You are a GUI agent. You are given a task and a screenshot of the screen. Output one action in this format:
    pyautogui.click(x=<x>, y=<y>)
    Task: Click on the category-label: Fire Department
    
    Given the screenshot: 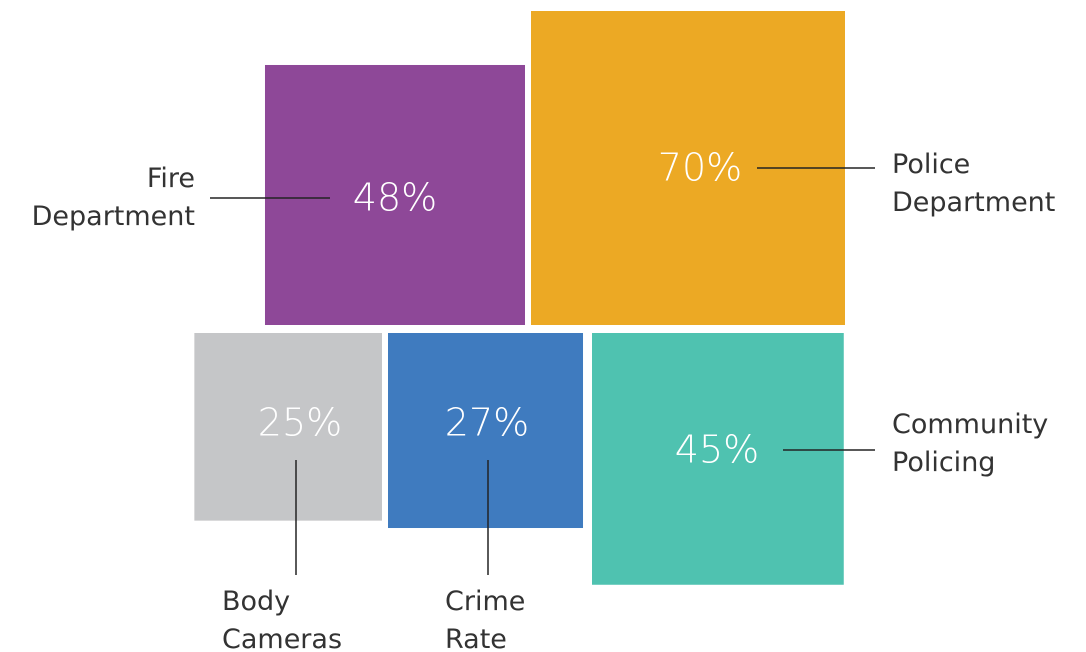 What is the action you would take?
    pyautogui.click(x=113, y=197)
    